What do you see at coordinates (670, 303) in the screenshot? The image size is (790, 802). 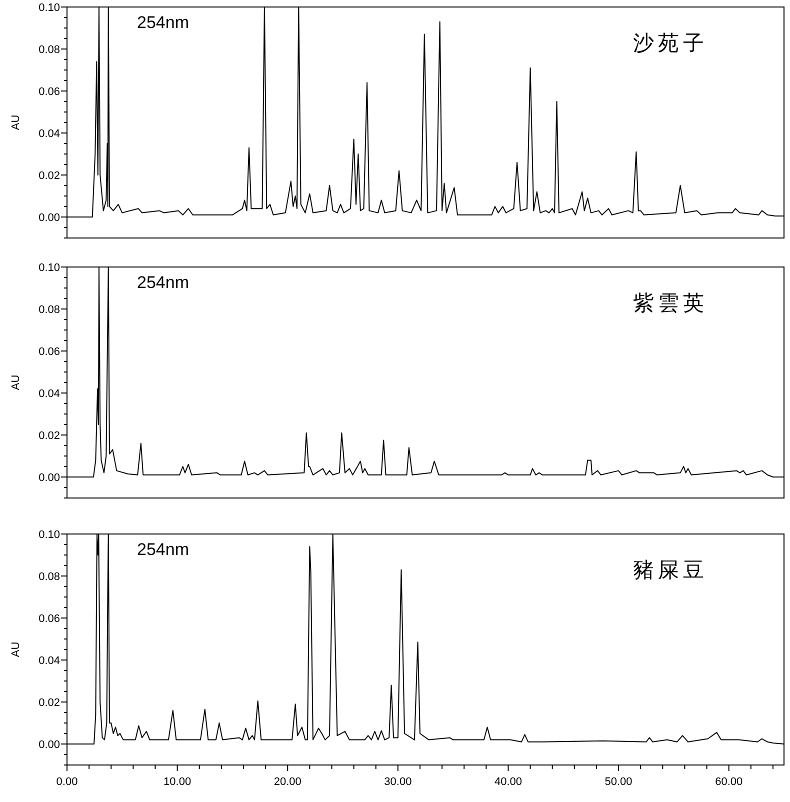 I see `text: 紫雲英` at bounding box center [670, 303].